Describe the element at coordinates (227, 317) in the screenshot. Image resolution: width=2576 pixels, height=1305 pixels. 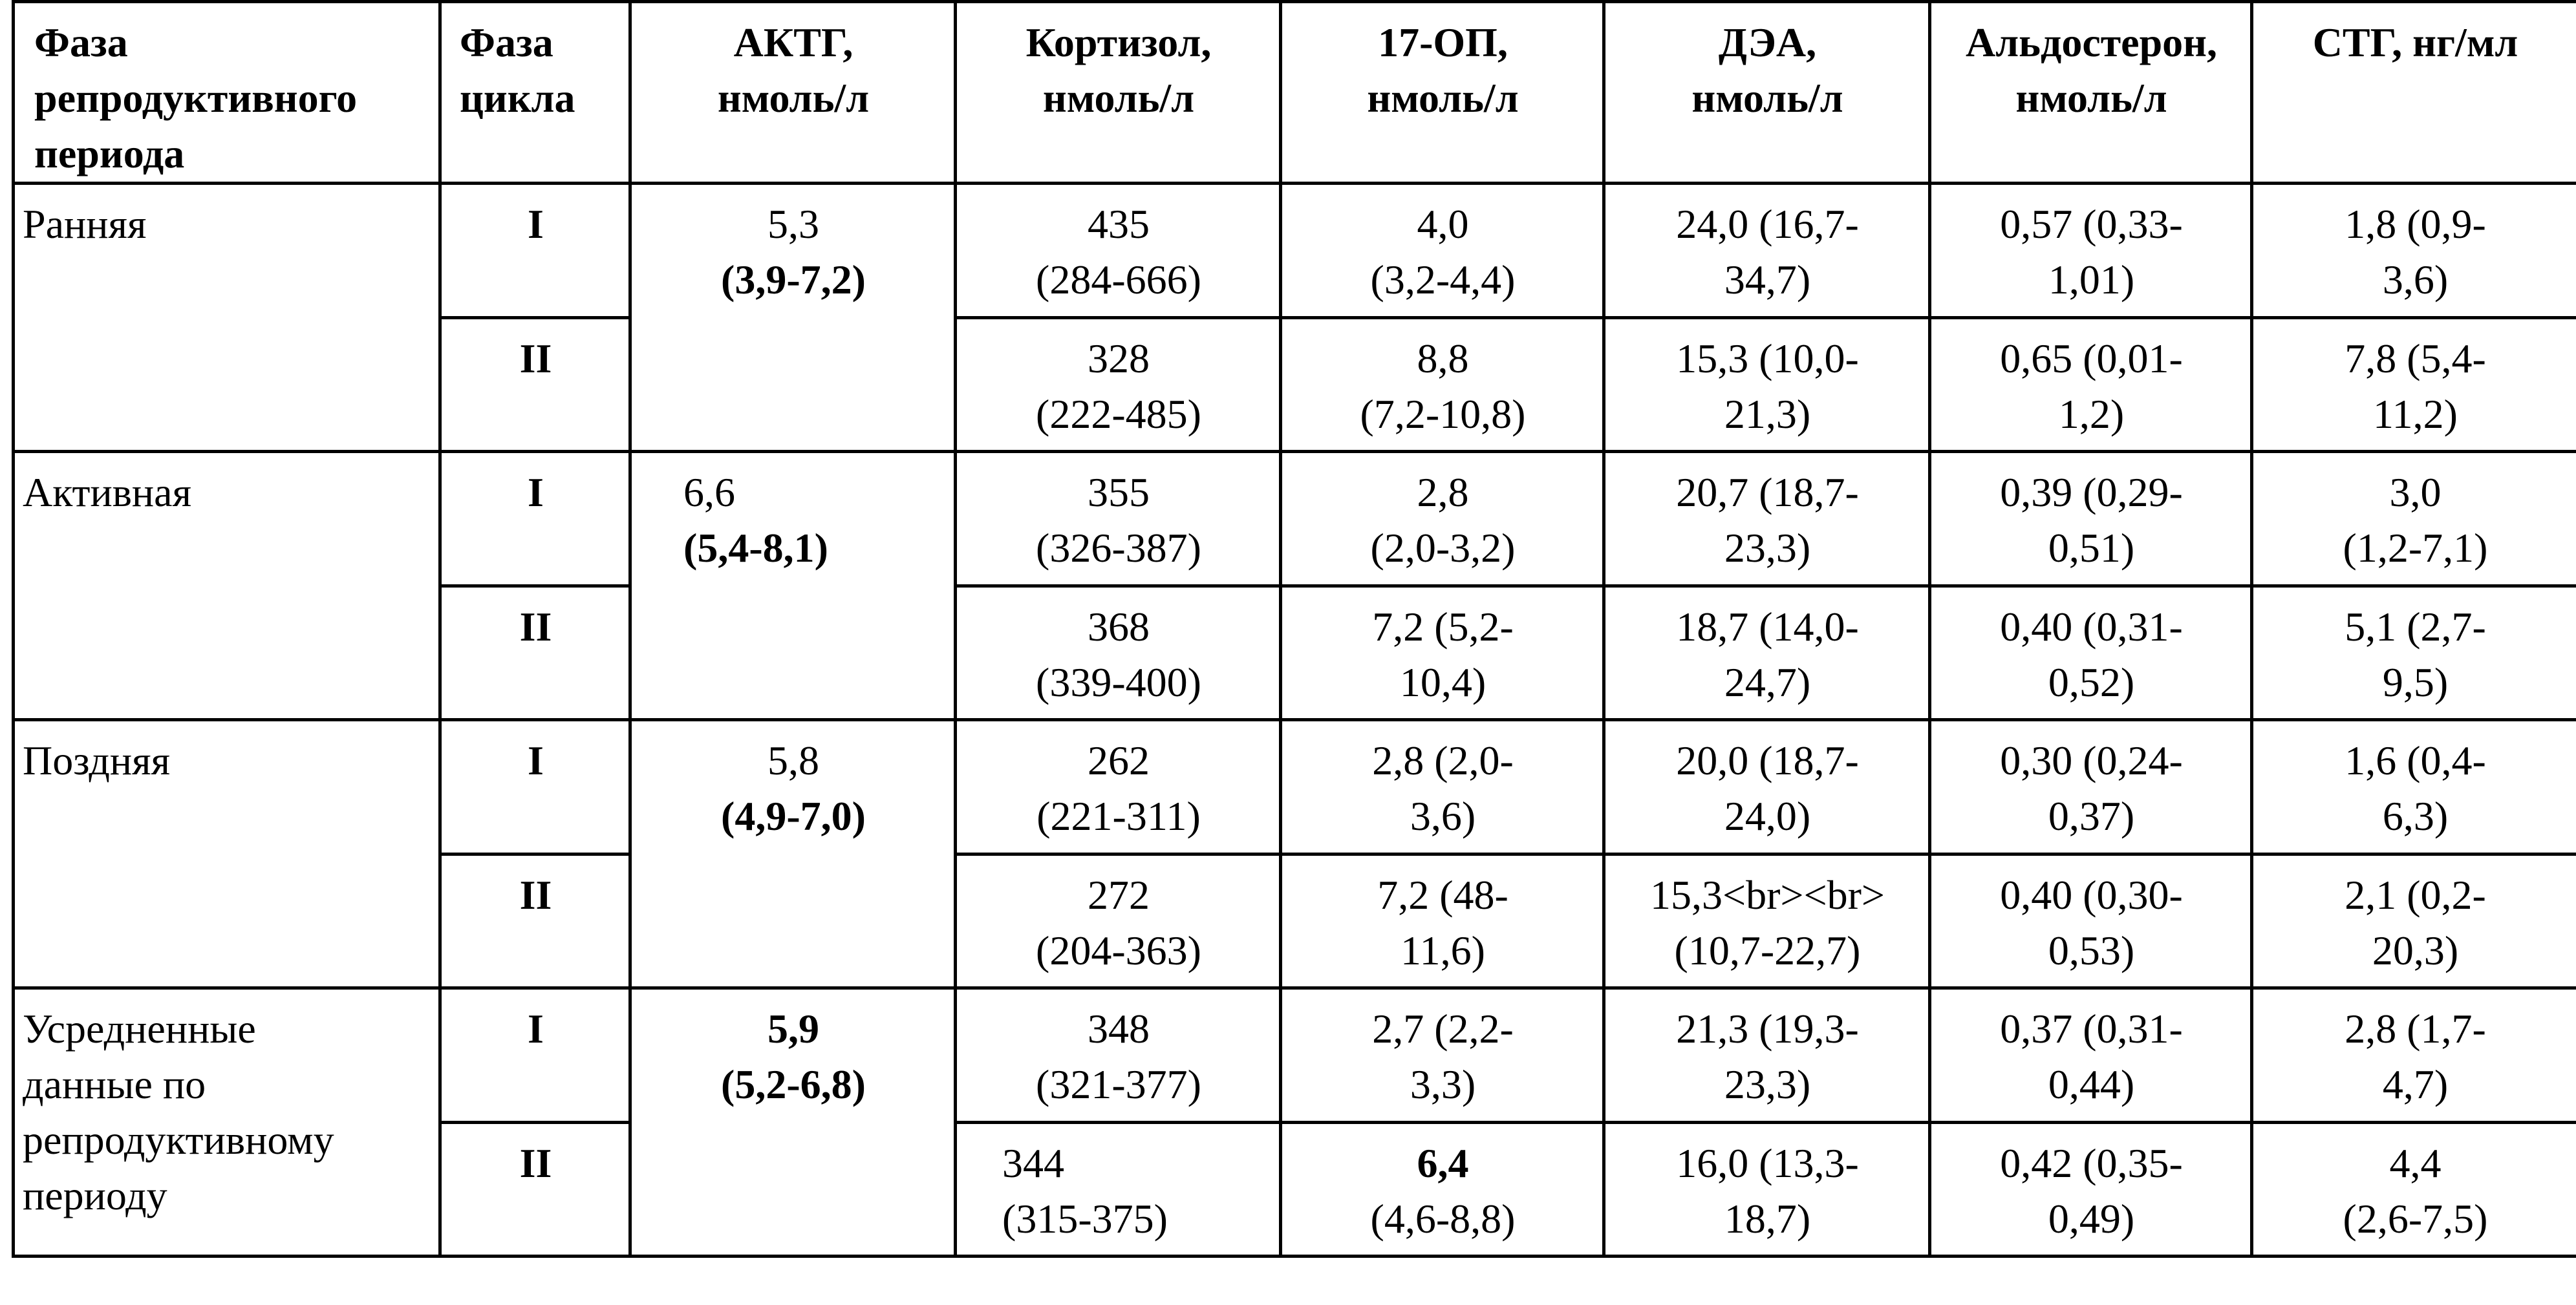
I see `reproductive-phase-cell: Ранняя` at that location.